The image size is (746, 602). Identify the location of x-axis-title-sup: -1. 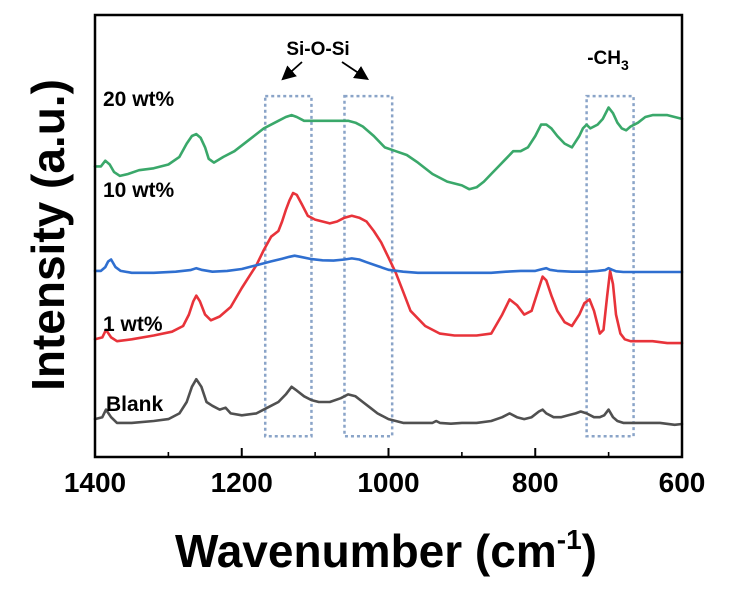
(569, 539).